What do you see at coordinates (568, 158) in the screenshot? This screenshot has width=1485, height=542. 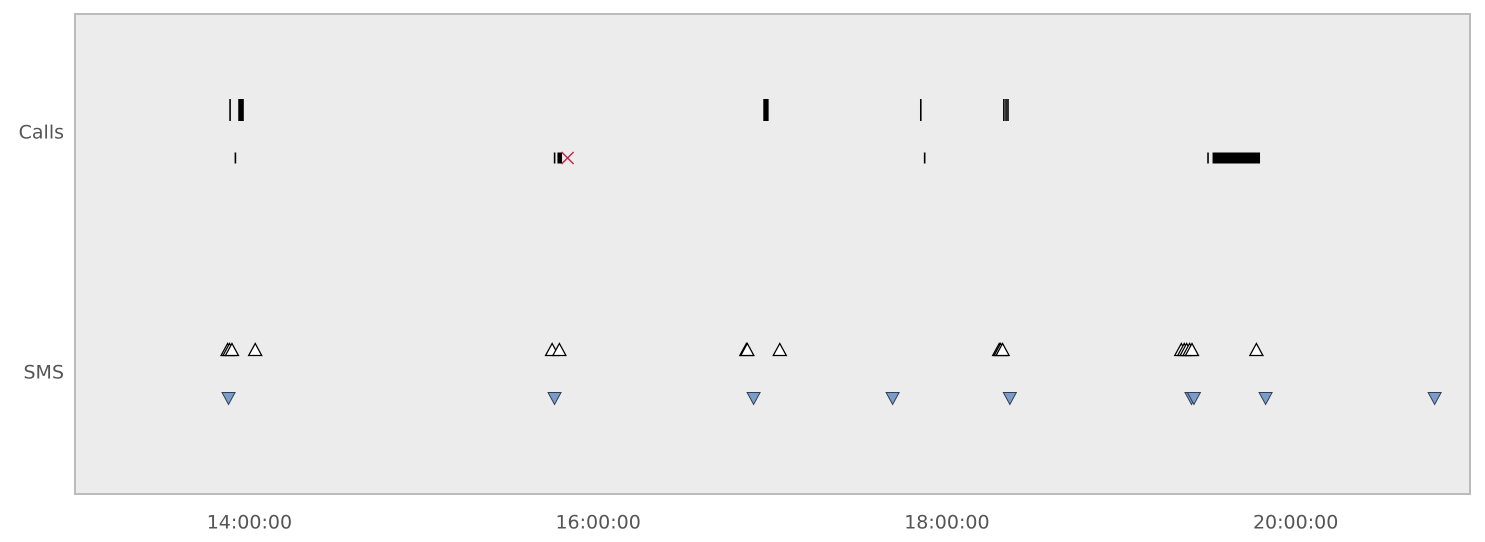 I see `missed-call-marker` at bounding box center [568, 158].